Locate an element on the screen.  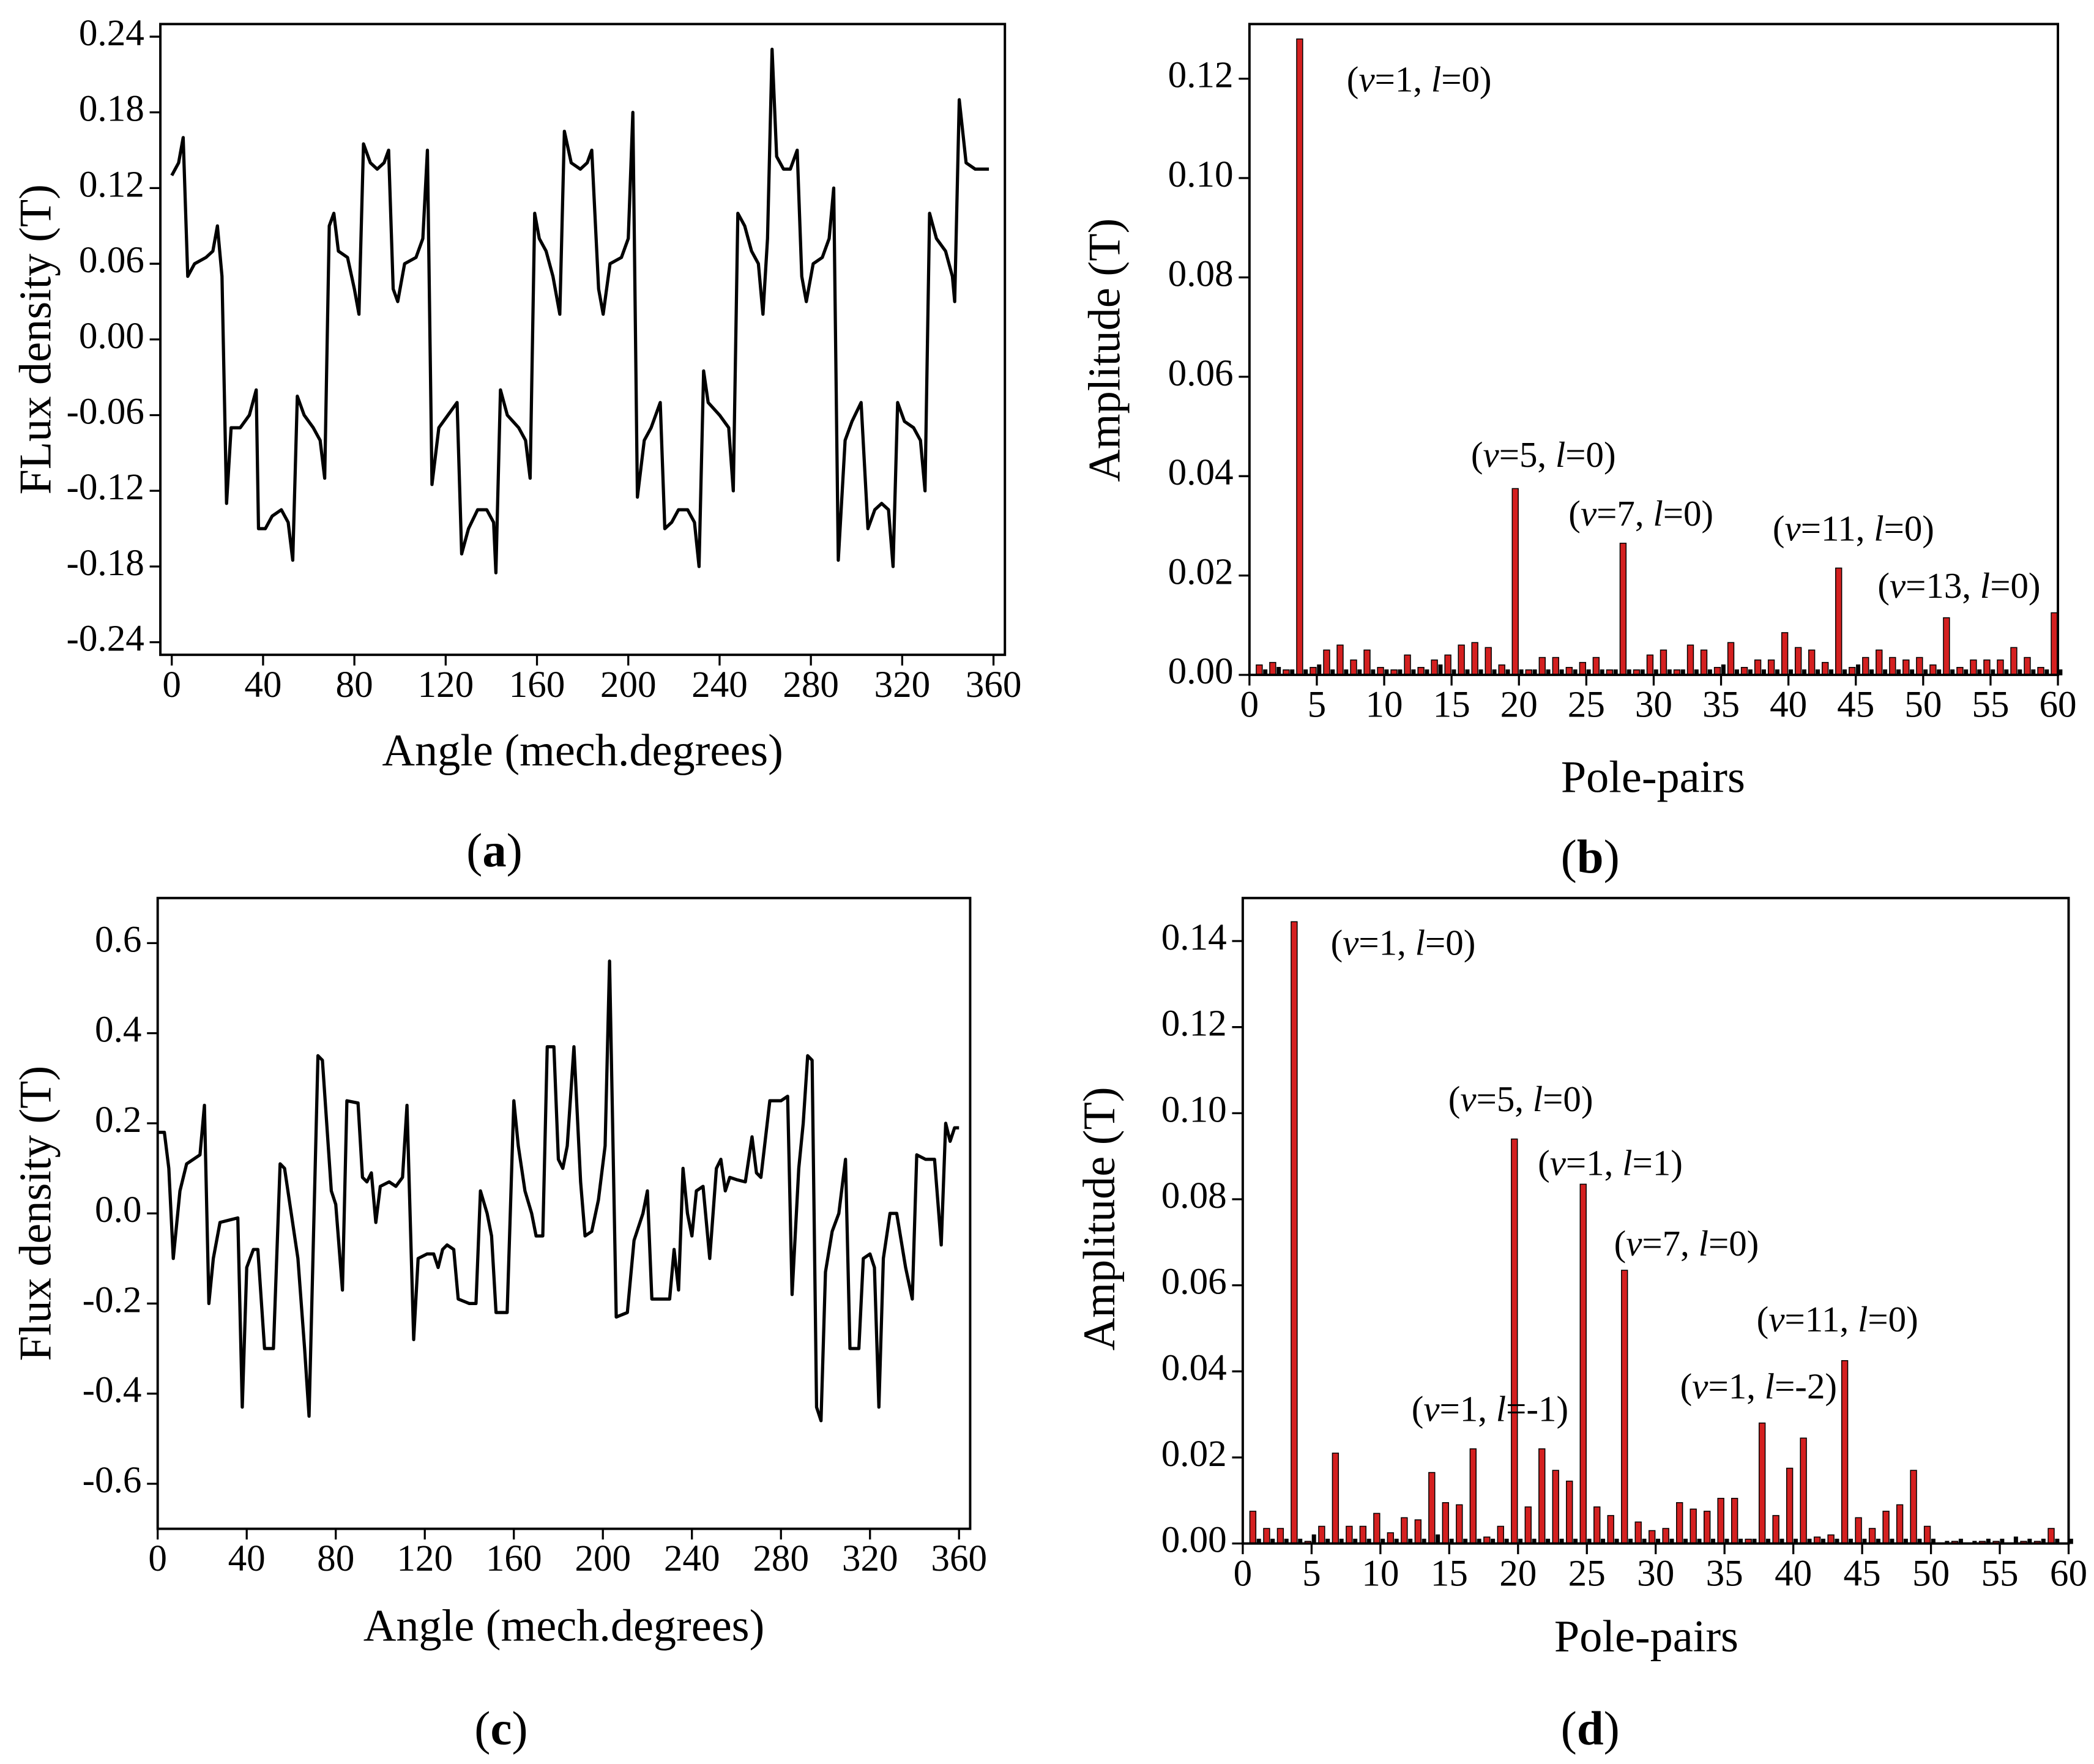
annotation: (v=1, l=0) is located at coordinates (1419, 79).